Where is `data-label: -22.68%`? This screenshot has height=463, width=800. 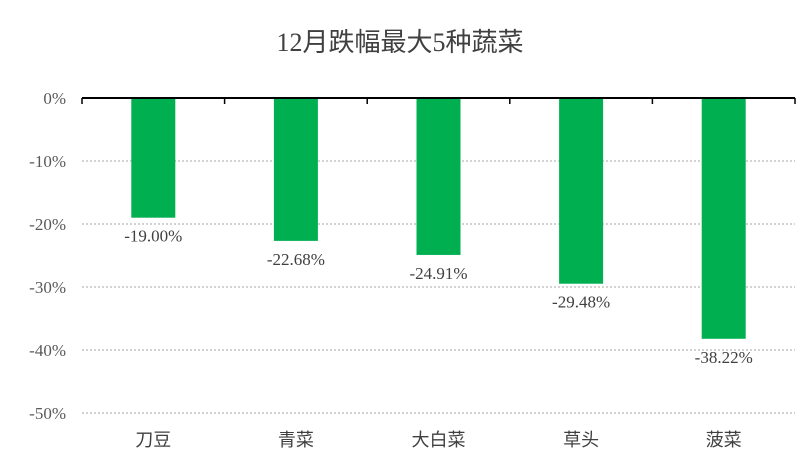 data-label: -22.68% is located at coordinates (296, 259).